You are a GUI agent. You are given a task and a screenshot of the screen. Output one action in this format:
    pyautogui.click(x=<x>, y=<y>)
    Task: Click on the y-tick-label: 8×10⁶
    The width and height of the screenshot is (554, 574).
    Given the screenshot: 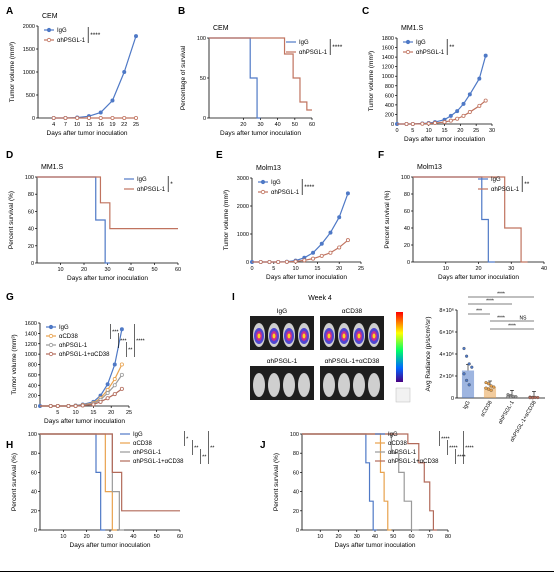 What is the action you would take?
    pyautogui.click(x=446, y=310)
    